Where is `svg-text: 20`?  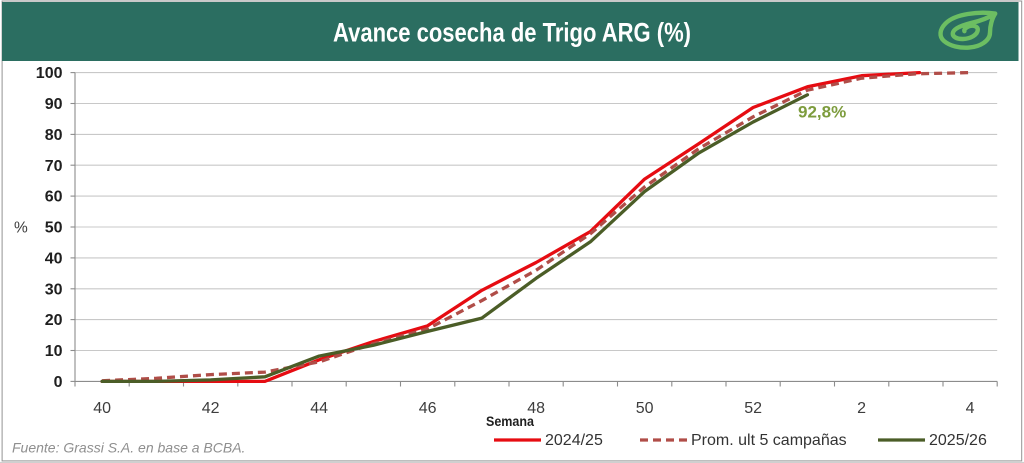
svg-text: 20 is located at coordinates (54, 320).